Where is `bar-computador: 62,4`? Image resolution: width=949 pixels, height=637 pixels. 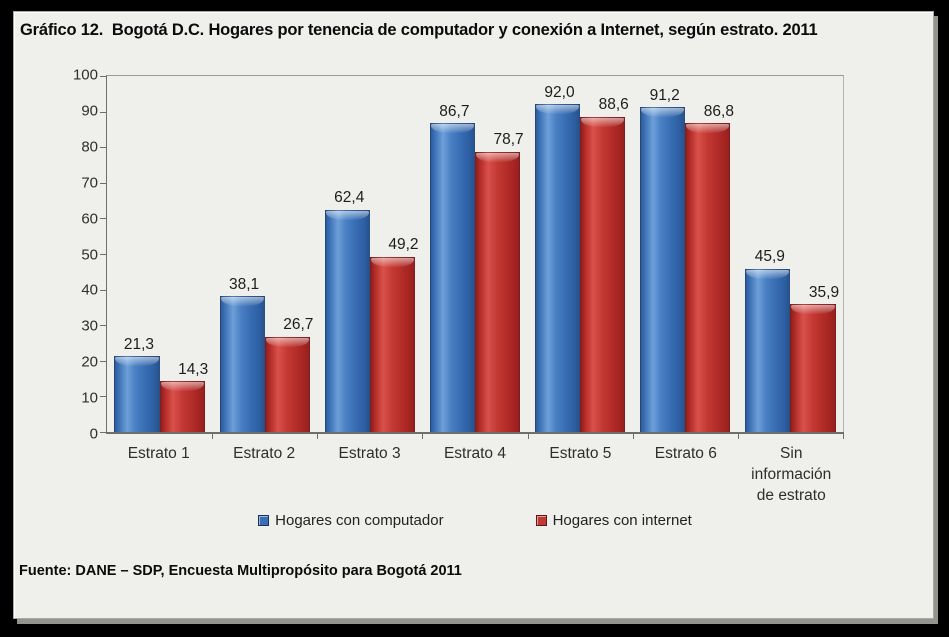
bar-computador: 62,4 is located at coordinates (347, 311).